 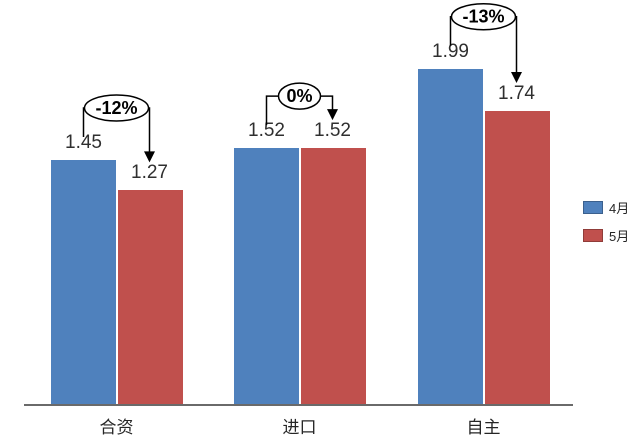 I want to click on legend: 4月 5月, so click(x=606, y=226).